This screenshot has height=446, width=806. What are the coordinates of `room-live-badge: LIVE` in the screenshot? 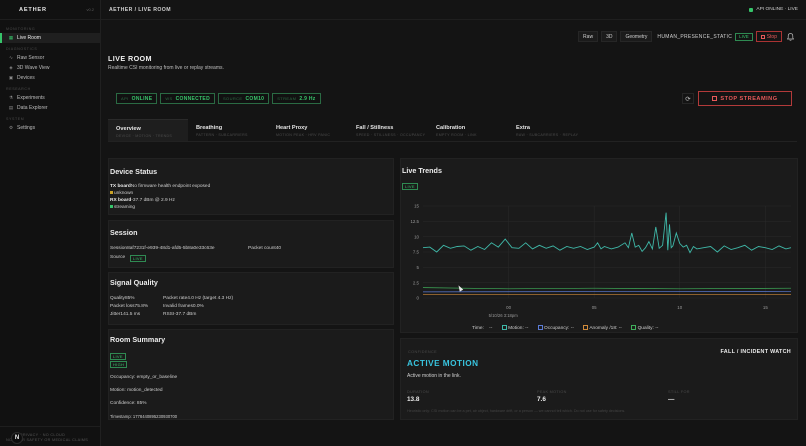 It's located at (118, 356).